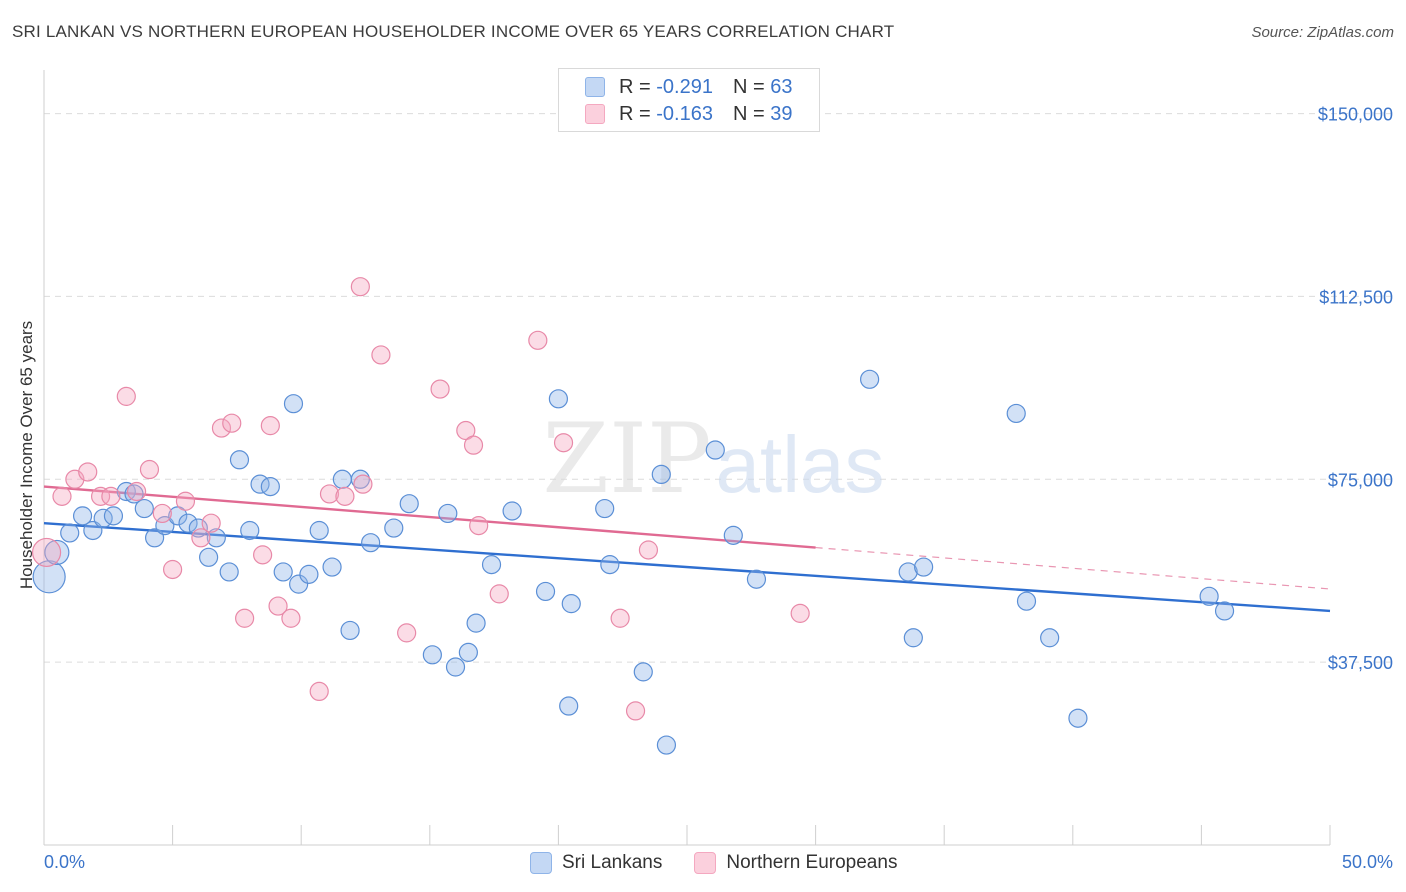  What do you see at coordinates (705, 863) in the screenshot?
I see `legend-swatch-pink` at bounding box center [705, 863].